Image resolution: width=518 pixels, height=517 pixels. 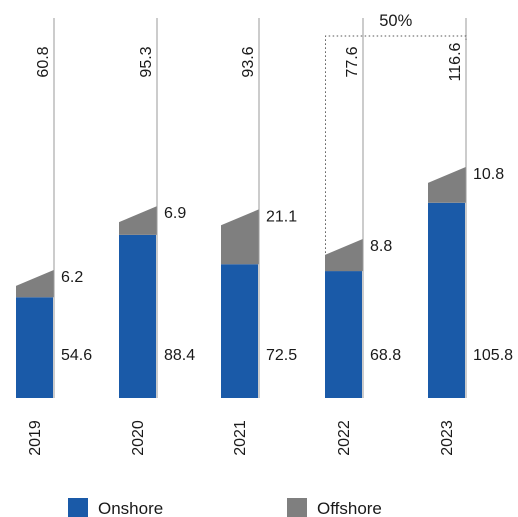 I want to click on label-total-2022: 77.6, so click(x=352, y=61).